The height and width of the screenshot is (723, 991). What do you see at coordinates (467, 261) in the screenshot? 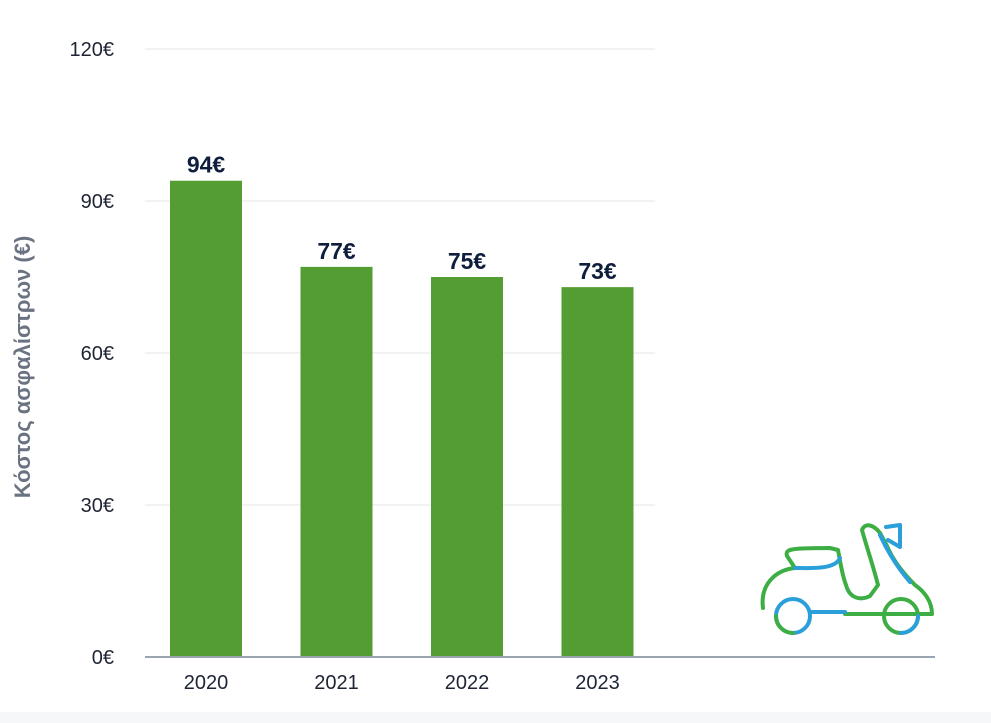
I see `value-label-2022: 75€` at bounding box center [467, 261].